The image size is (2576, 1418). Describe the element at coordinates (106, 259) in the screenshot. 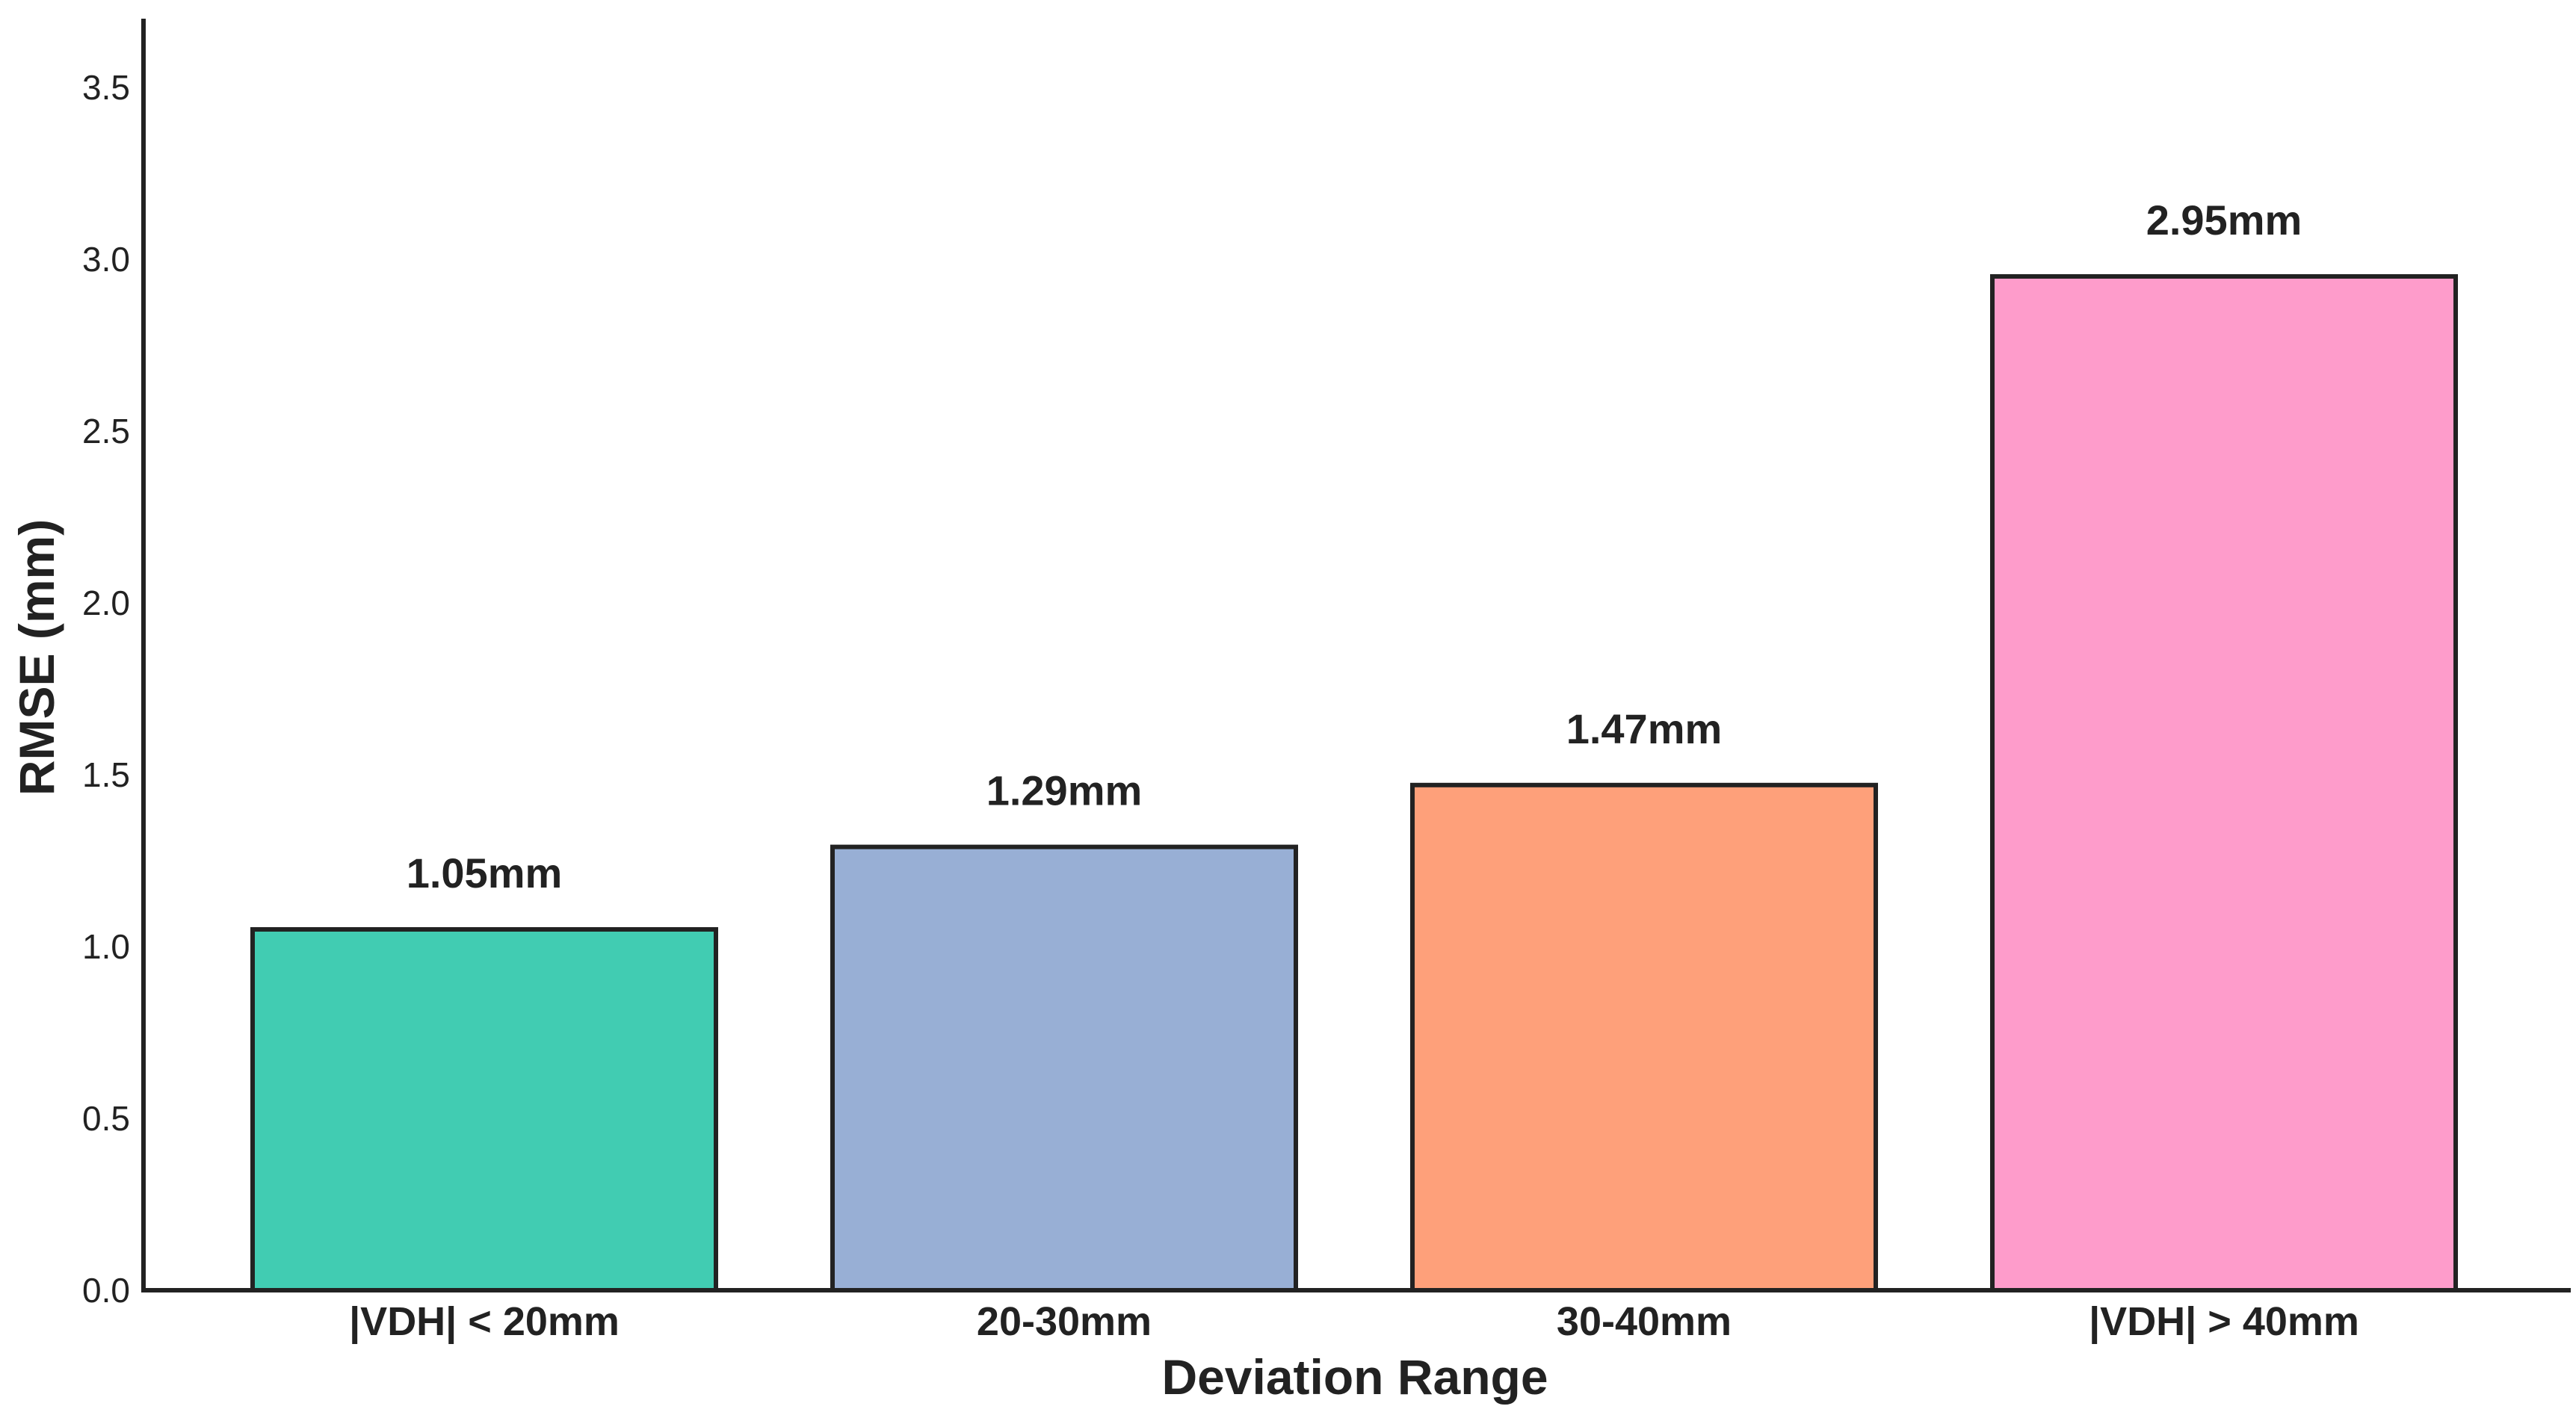

I see `y-tick-label: 3.0` at that location.